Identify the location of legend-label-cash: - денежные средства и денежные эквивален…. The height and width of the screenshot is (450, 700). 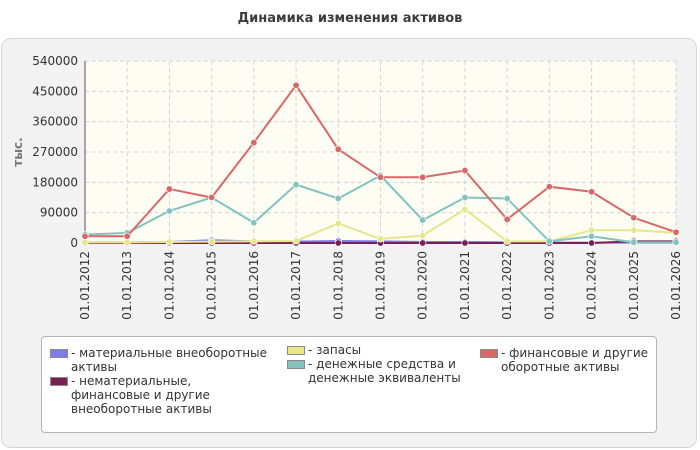
(384, 371).